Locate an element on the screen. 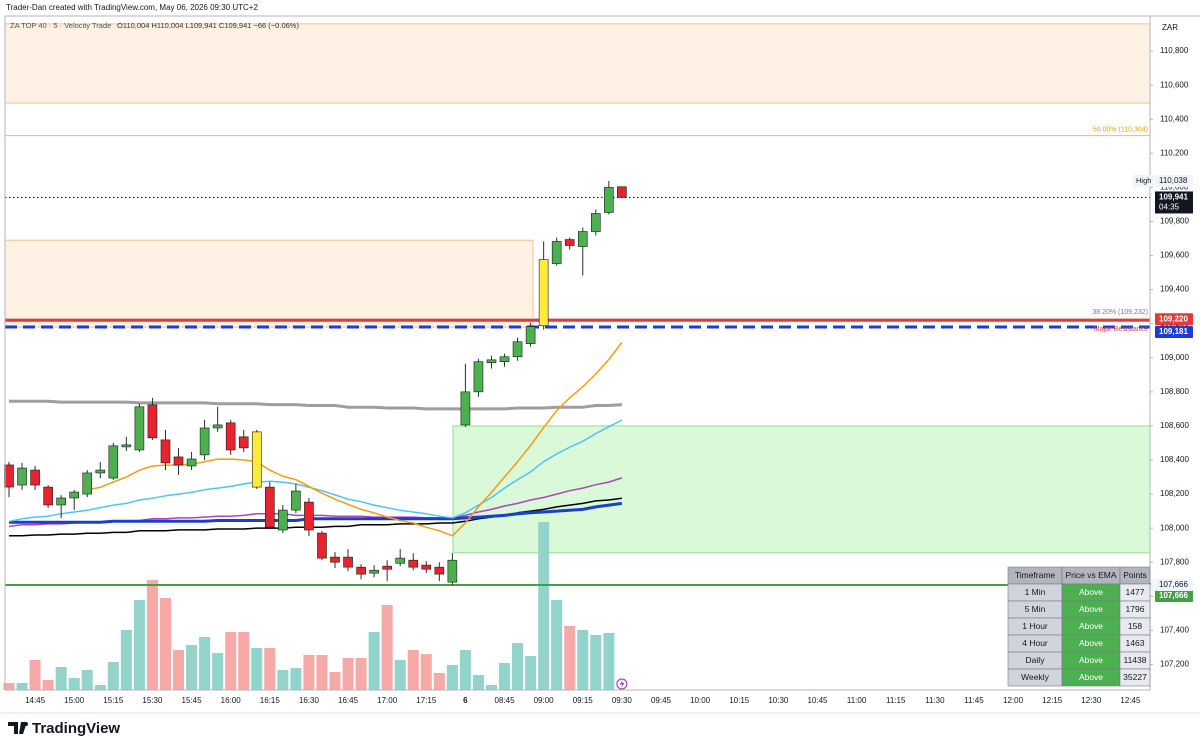  x-tick-label: 11:15 is located at coordinates (896, 700).